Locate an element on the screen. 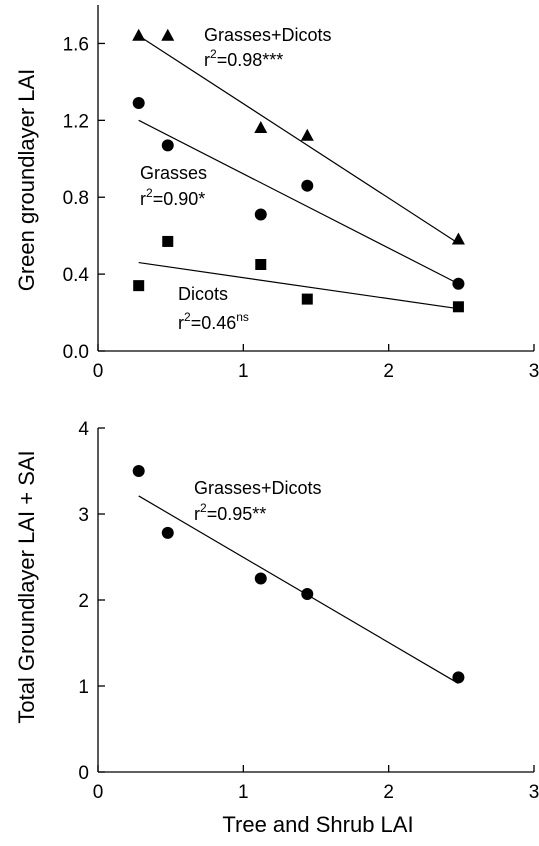 Image resolution: width=539 pixels, height=846 pixels. y-tick-label: 0.8 is located at coordinates (76, 198).